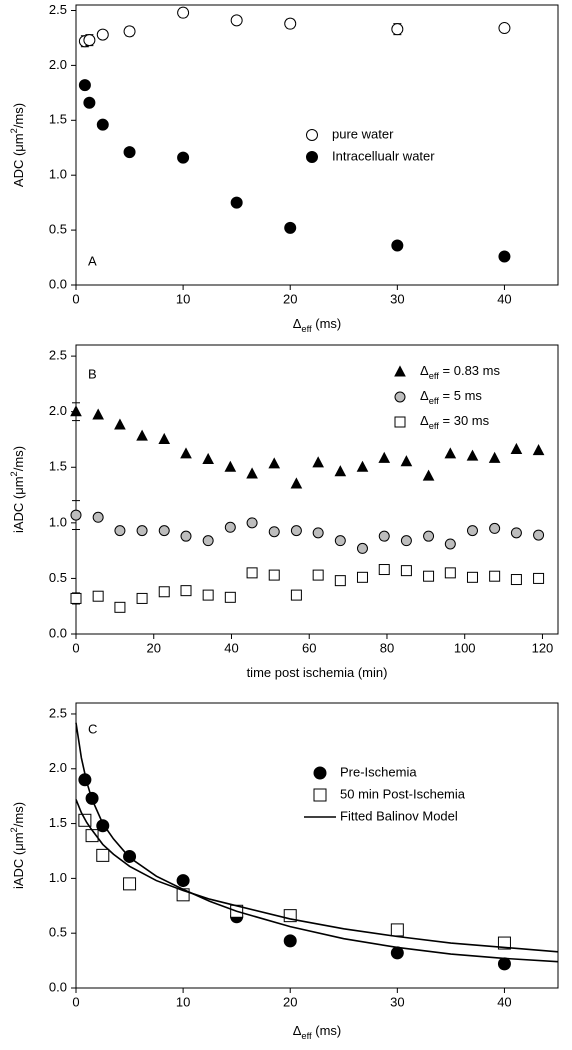 This screenshot has height=1050, width=572. What do you see at coordinates (464, 420) in the screenshot?
I see `legend-label-part: = 30 ms` at bounding box center [464, 420].